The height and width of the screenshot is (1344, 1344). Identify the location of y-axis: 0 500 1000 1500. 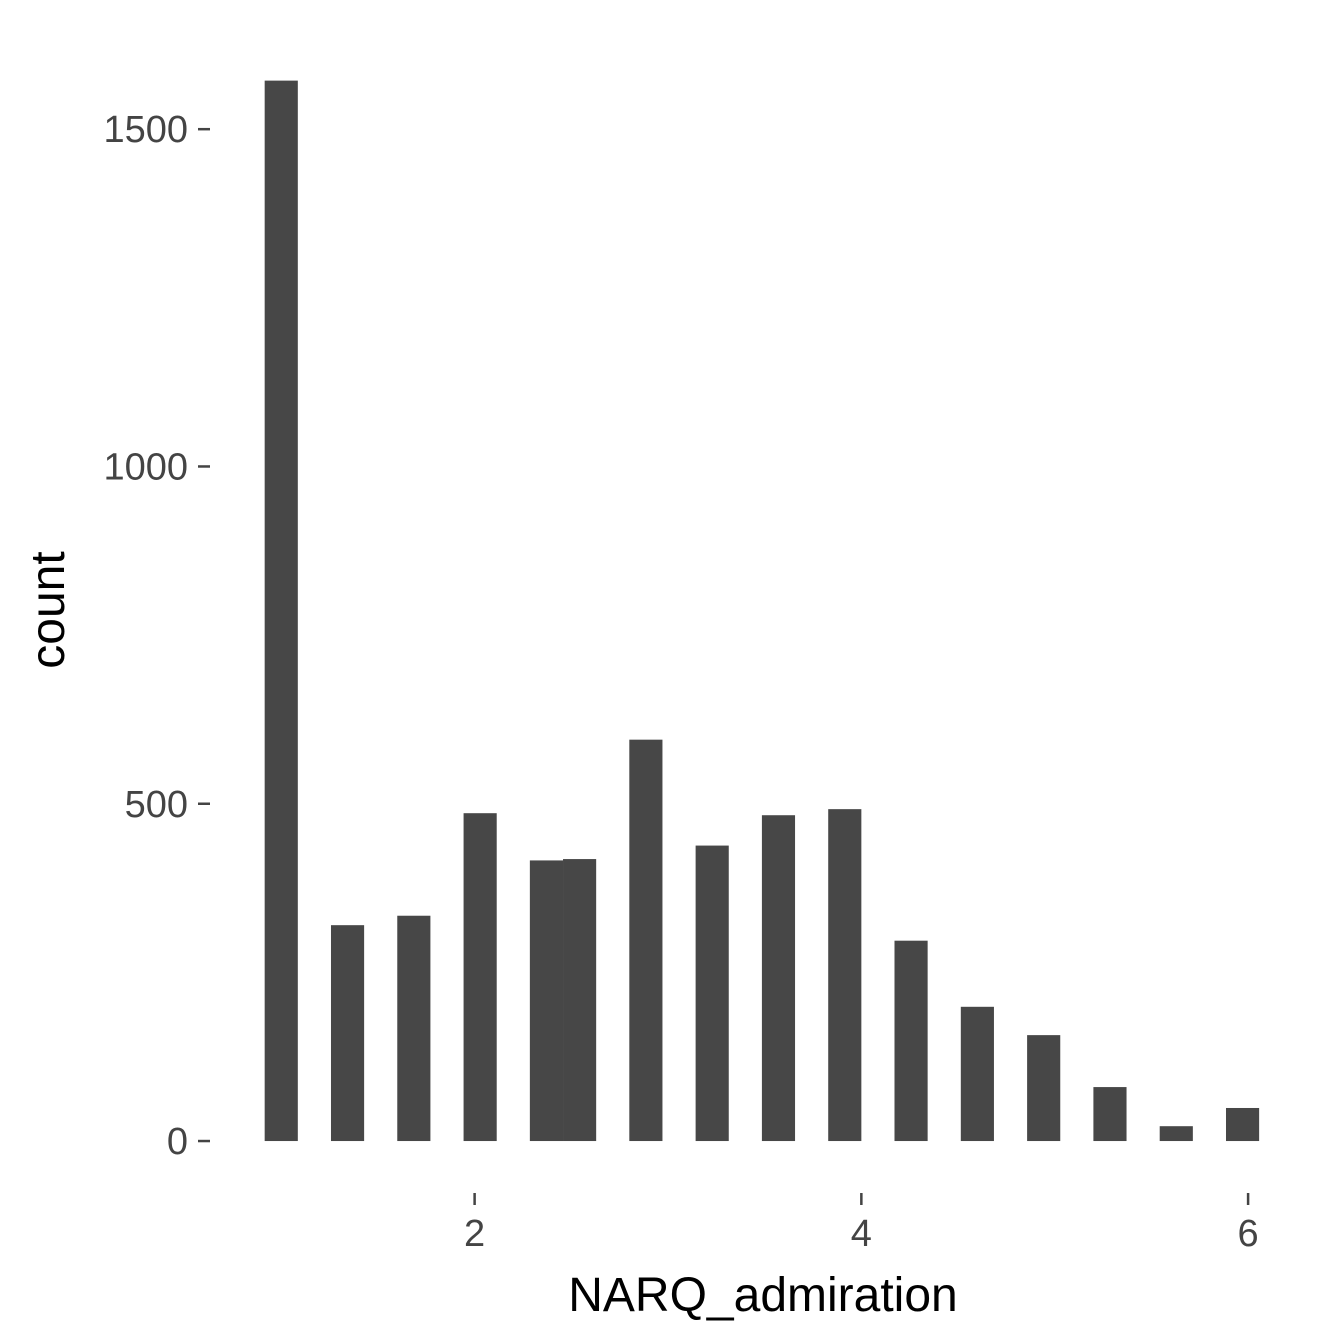
(156, 636).